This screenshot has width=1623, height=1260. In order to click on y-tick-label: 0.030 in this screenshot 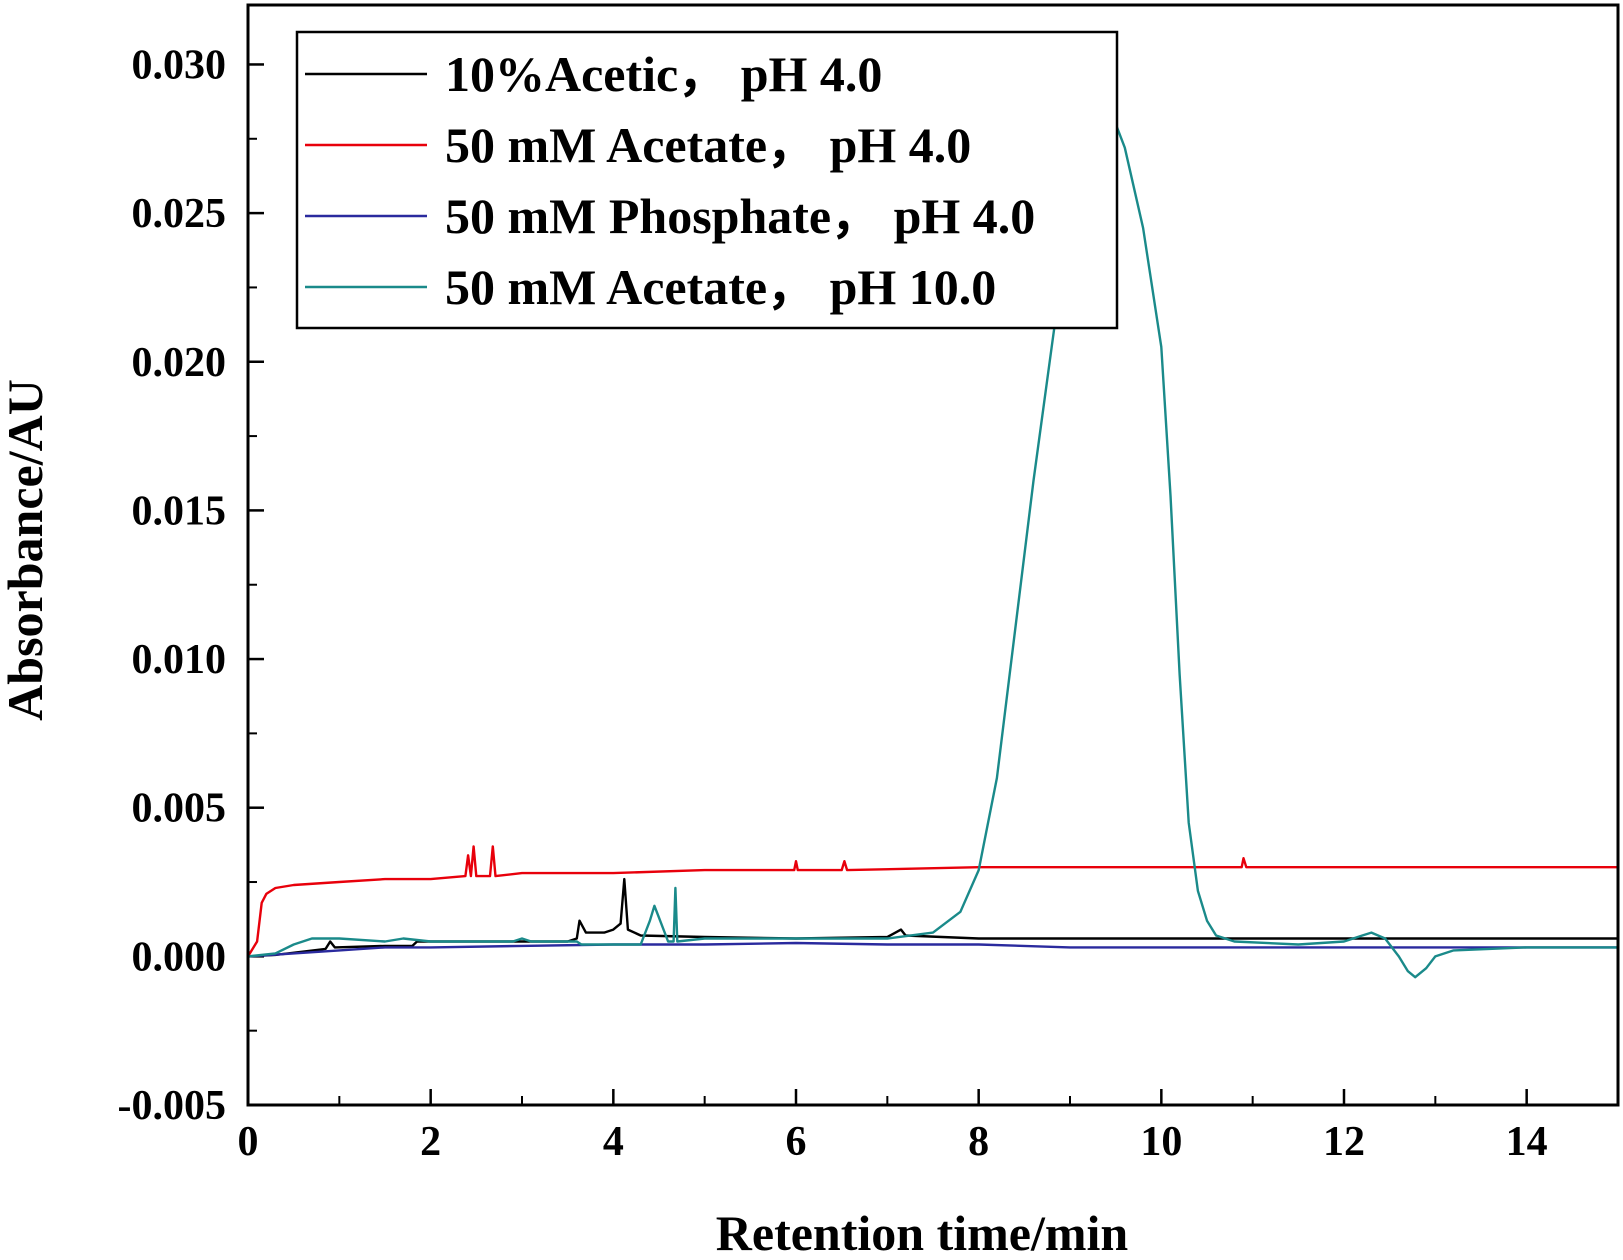, I will do `click(179, 65)`.